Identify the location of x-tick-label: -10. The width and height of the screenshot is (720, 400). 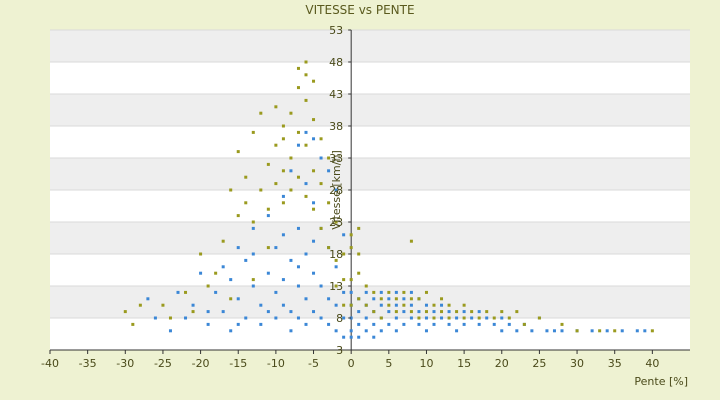
(276, 363).